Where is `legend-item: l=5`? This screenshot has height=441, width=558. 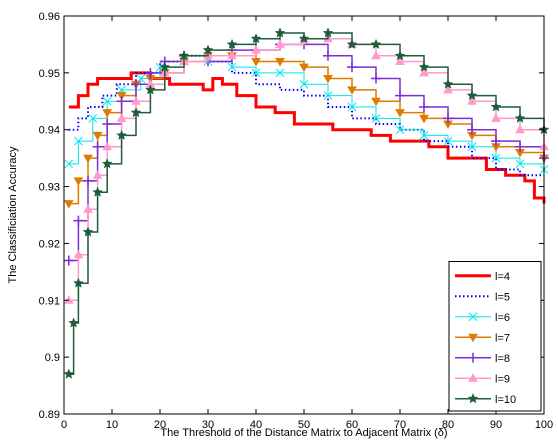
legend-item: l=5 is located at coordinates (482, 297).